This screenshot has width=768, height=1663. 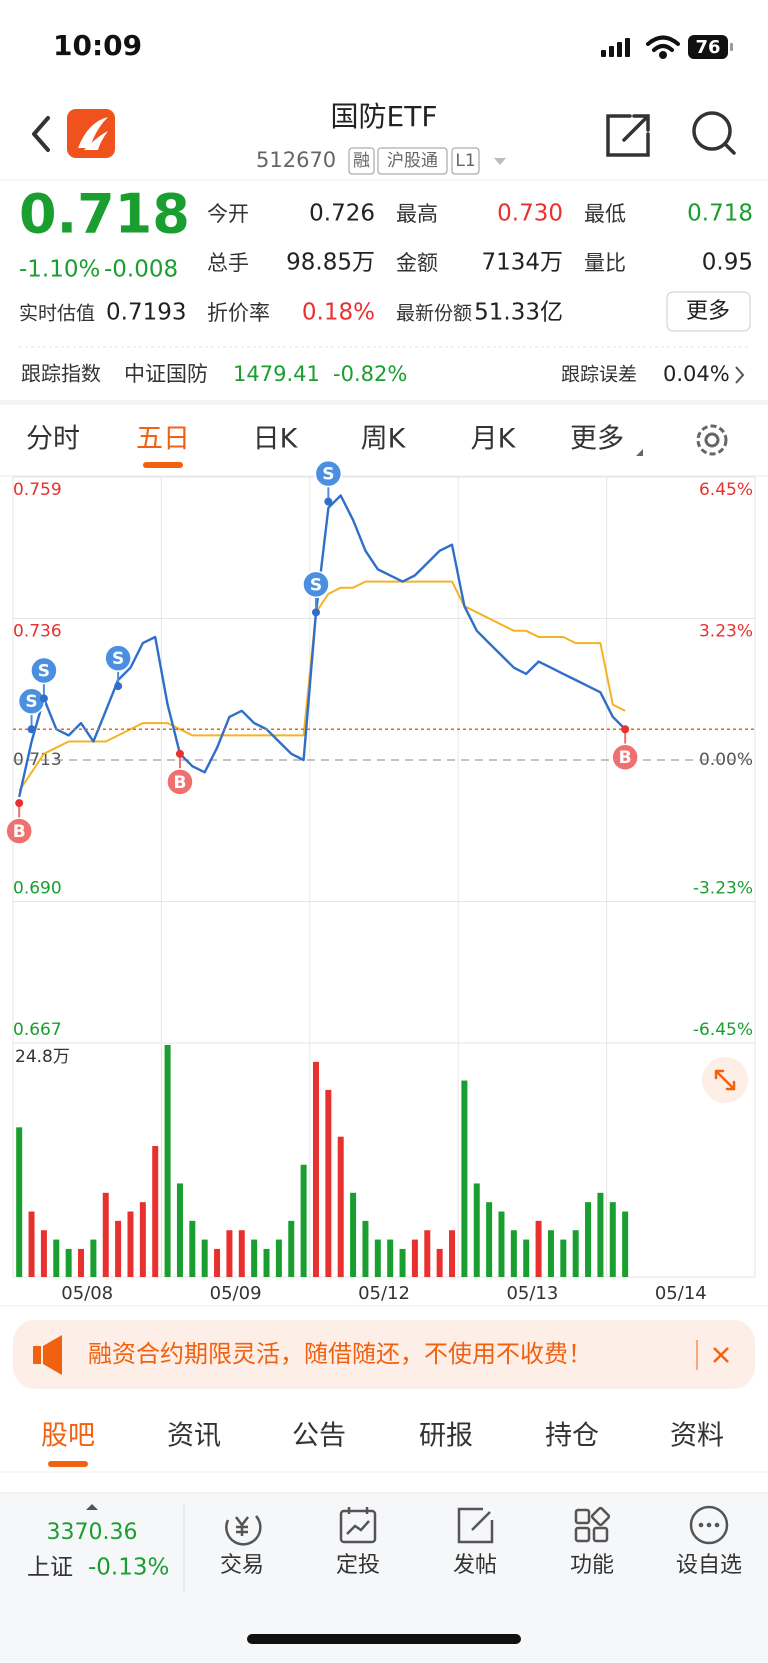 I want to click on share-button, so click(x=628, y=135).